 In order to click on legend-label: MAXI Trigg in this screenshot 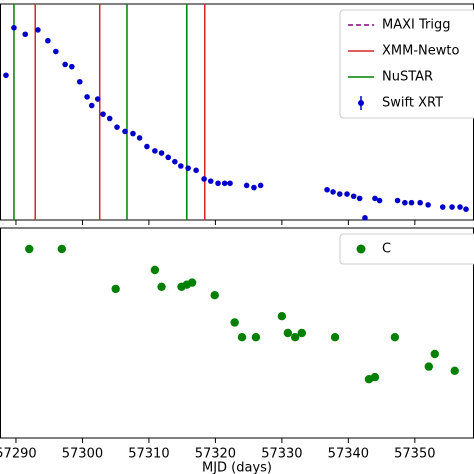, I will do `click(416, 25)`.